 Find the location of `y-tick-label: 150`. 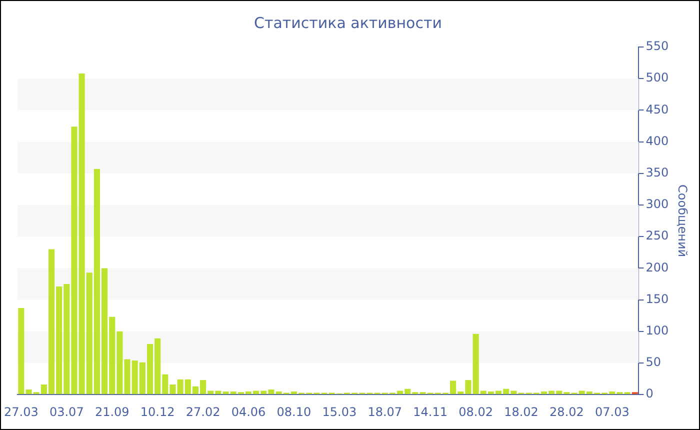

y-tick-label: 150 is located at coordinates (657, 299).